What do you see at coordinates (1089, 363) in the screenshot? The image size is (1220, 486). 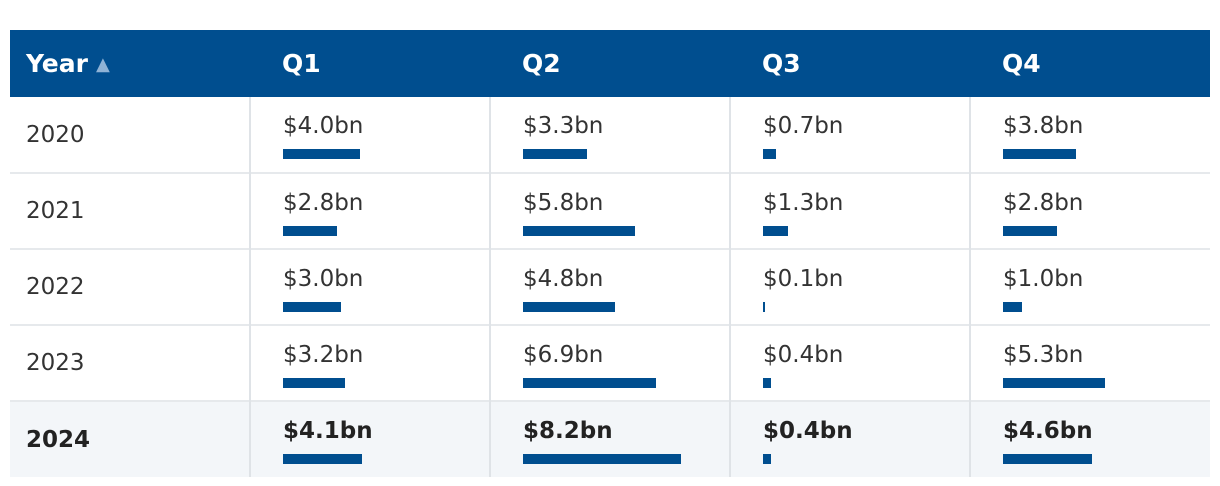 I see `value-cell: $5.3bn` at bounding box center [1089, 363].